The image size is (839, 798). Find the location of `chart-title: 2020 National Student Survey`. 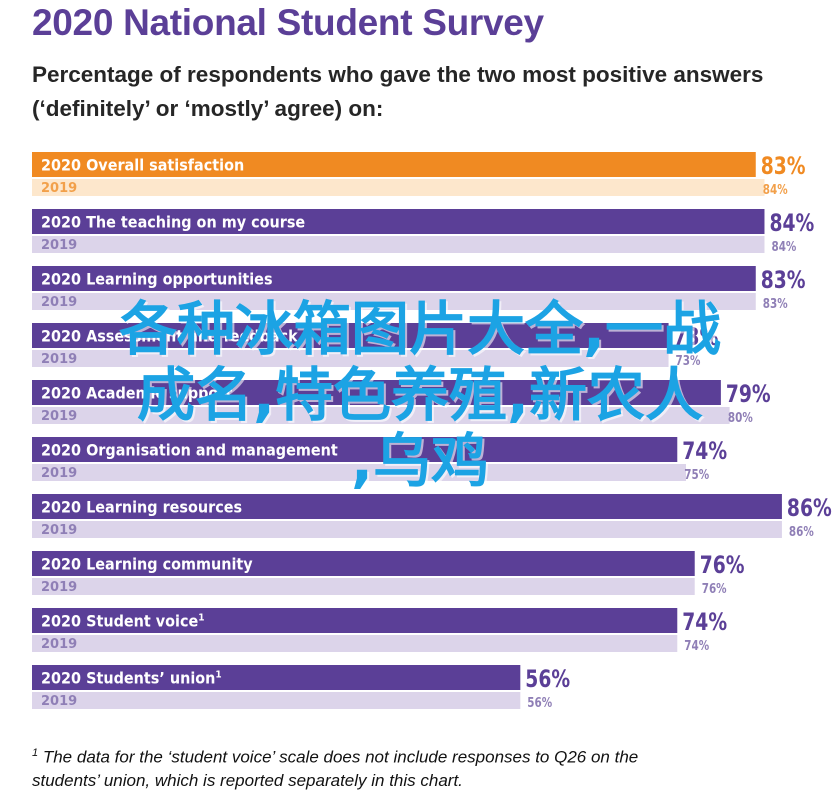

chart-title: 2020 National Student Survey is located at coordinates (288, 22).